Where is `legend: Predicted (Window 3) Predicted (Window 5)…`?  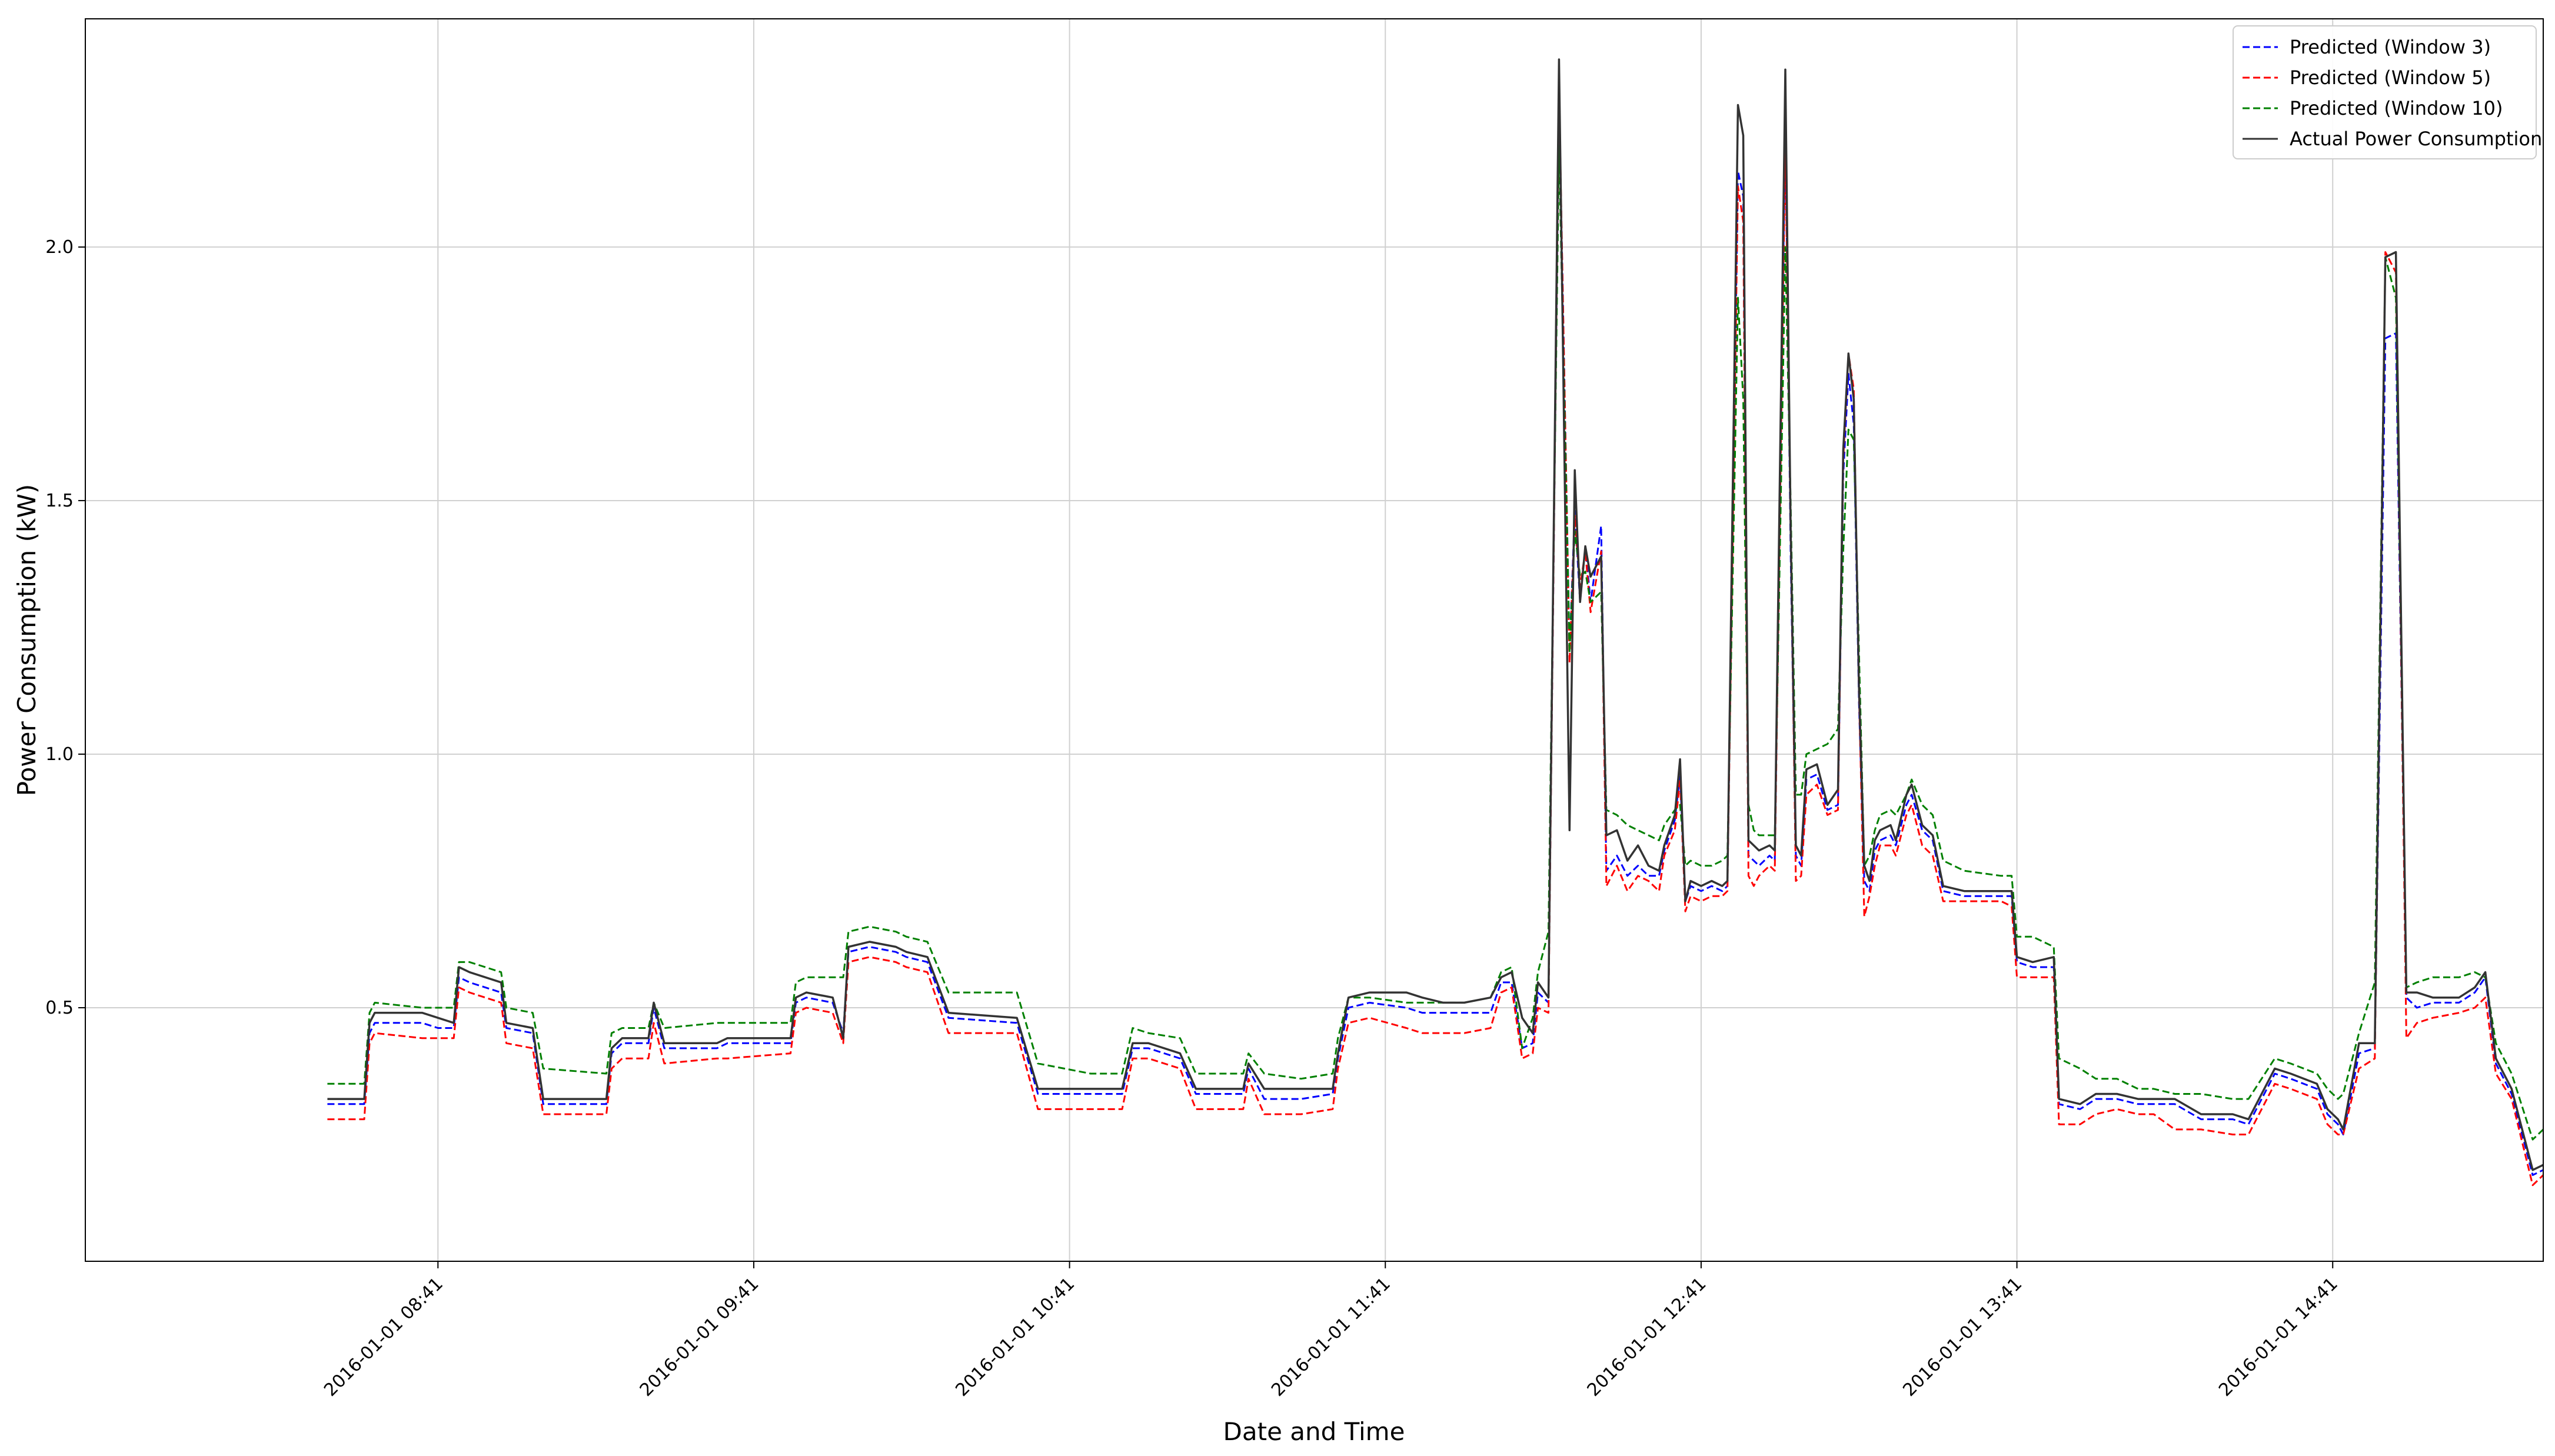
legend: Predicted (Window 3) Predicted (Window 5)… is located at coordinates (2387, 92).